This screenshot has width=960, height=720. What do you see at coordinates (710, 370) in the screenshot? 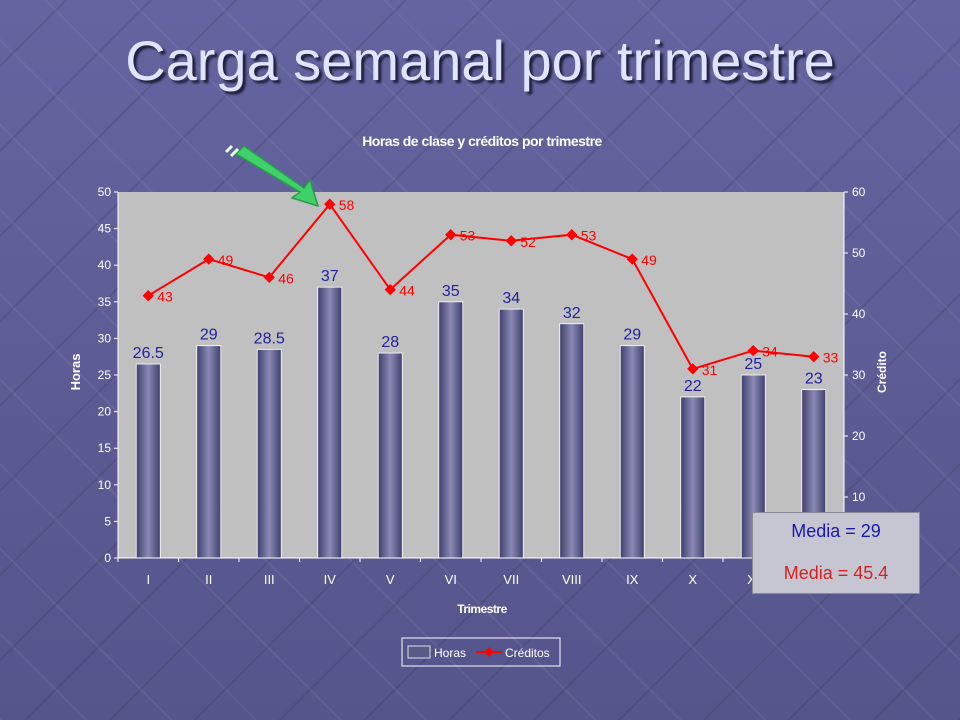
I see `line-value-label: 31` at bounding box center [710, 370].